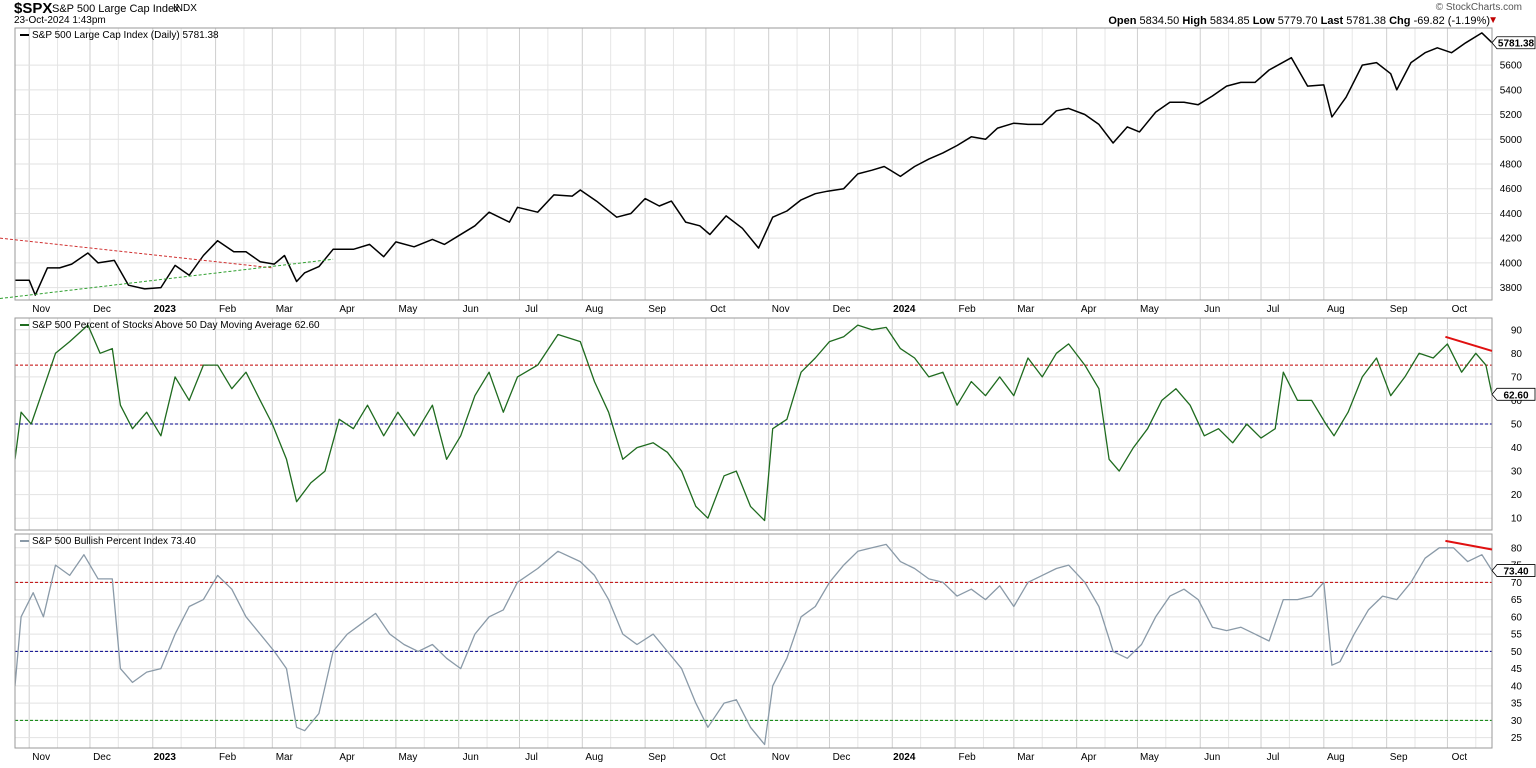 This screenshot has width=1536, height=768. Describe the element at coordinates (1511, 66) in the screenshot. I see `y-tick-label: 5600` at that location.